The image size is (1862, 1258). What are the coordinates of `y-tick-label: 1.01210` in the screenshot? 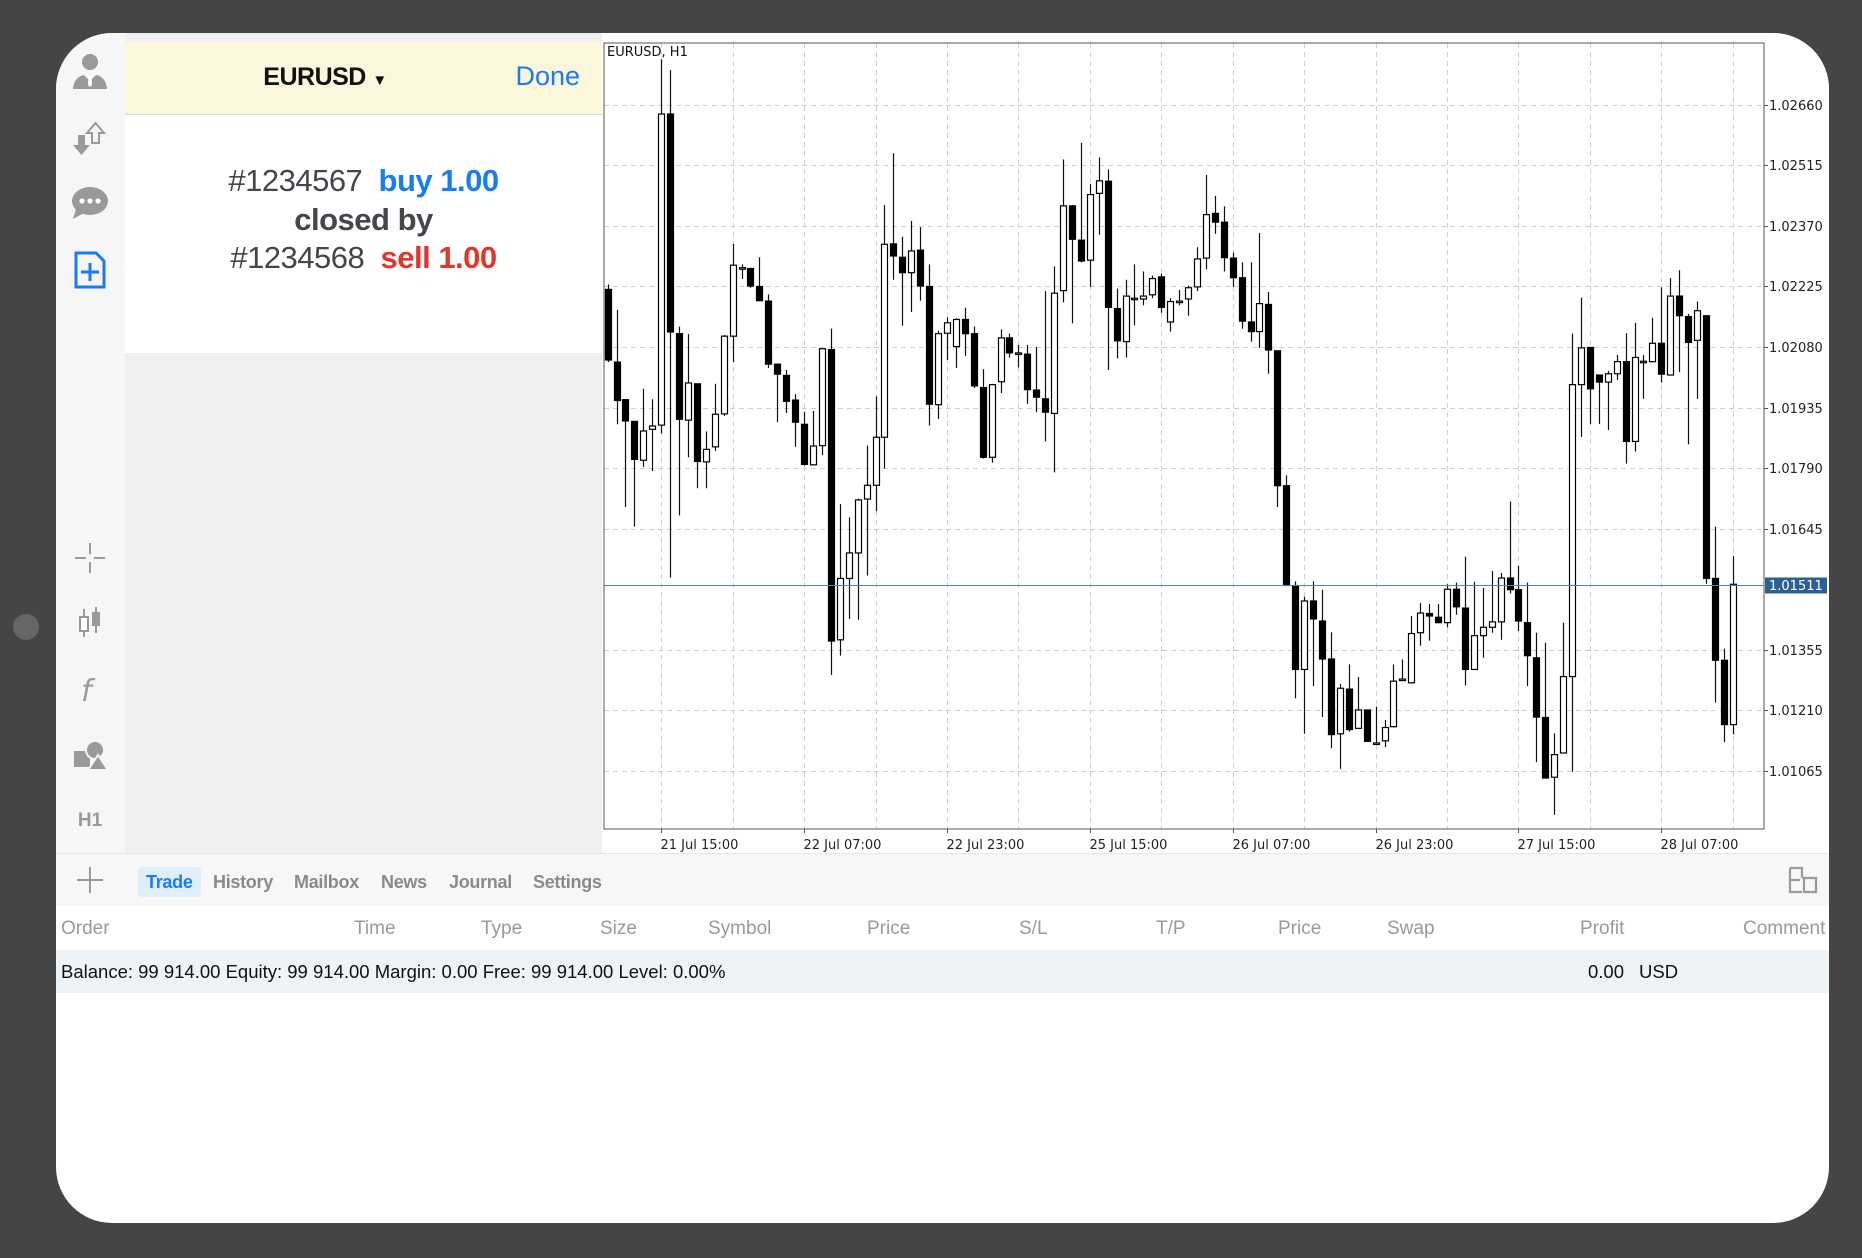 It's located at (1796, 711).